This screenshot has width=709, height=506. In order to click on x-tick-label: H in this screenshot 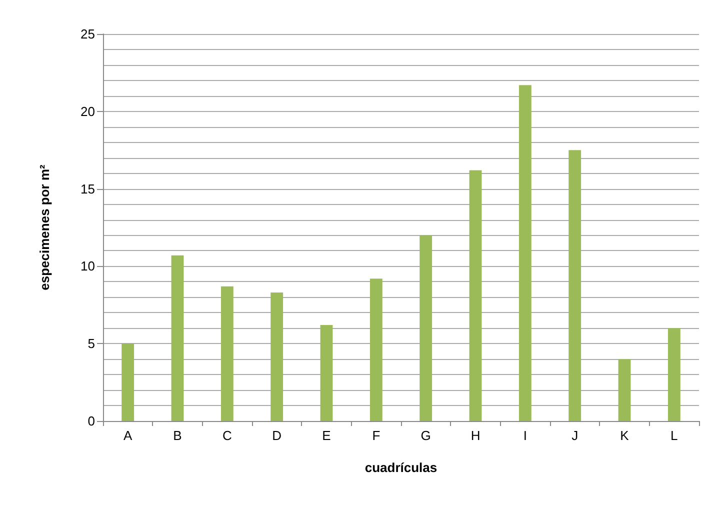, I will do `click(475, 435)`.